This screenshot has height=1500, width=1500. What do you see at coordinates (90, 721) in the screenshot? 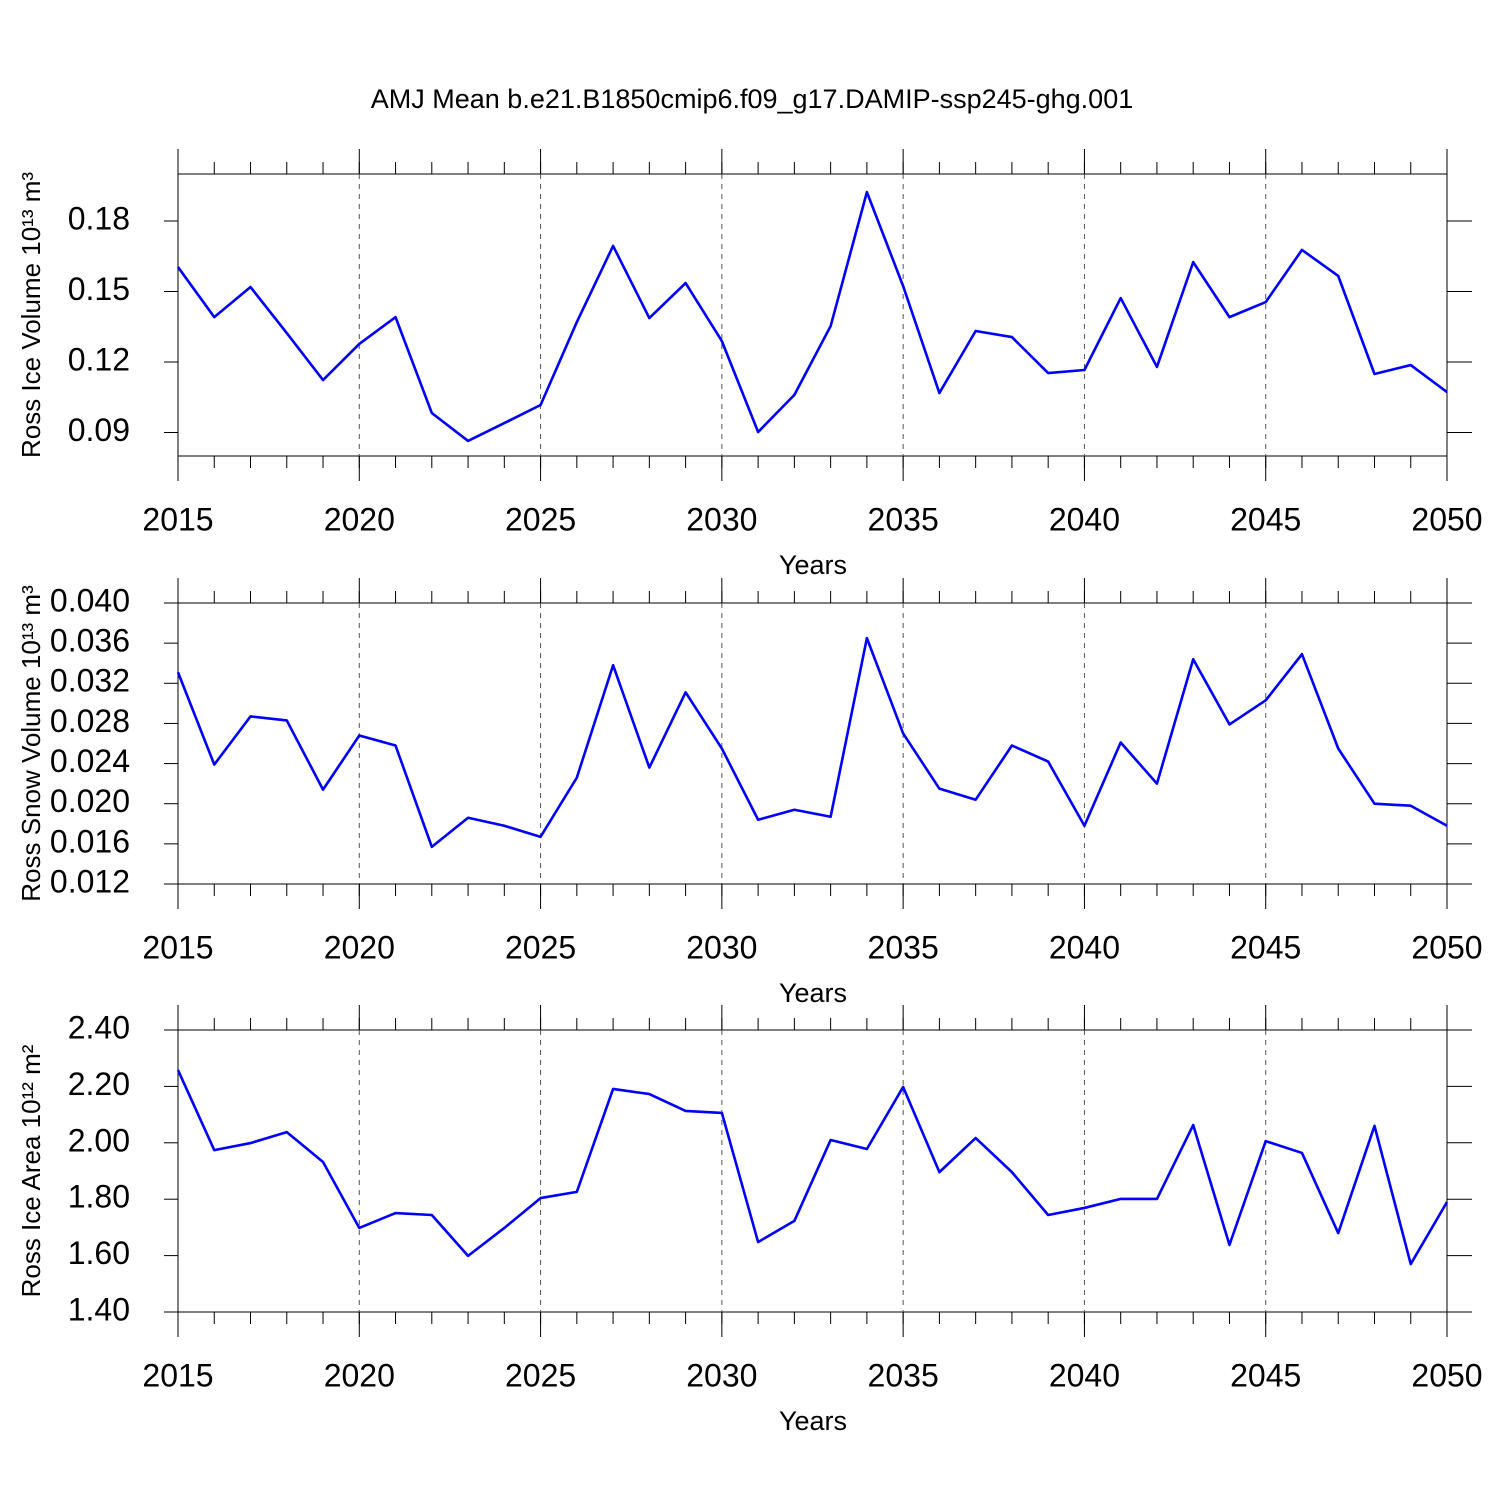
I see `y-tick-label: 0.028` at bounding box center [90, 721].